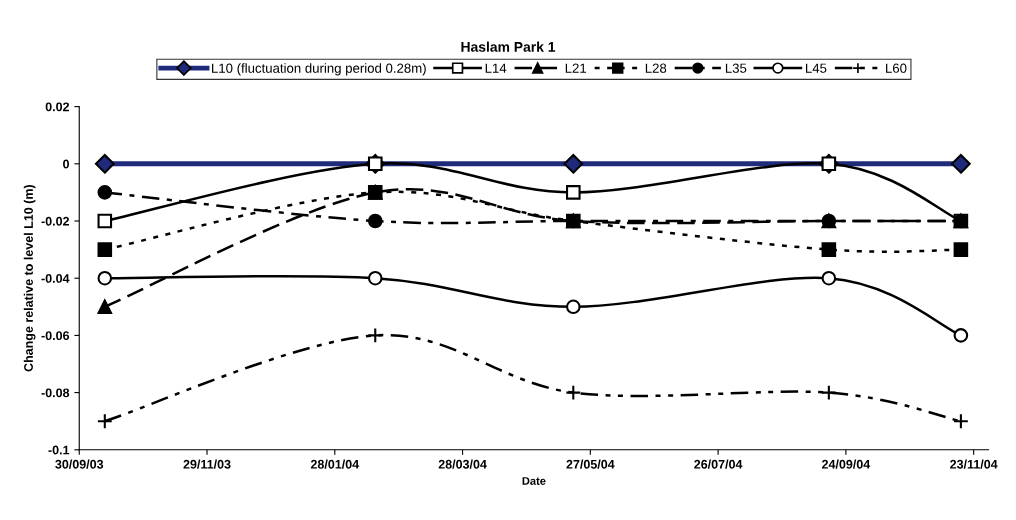 Image resolution: width=1016 pixels, height=520 pixels. What do you see at coordinates (335, 464) in the screenshot?
I see `x-tick-label: 28/01/04` at bounding box center [335, 464].